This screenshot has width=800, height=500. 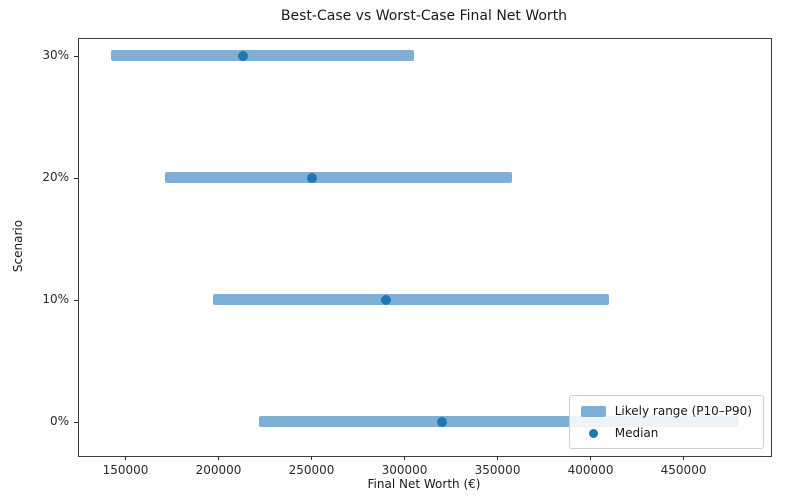 I want to click on legend-label-range: Likely range (P10–P90), so click(x=683, y=411).